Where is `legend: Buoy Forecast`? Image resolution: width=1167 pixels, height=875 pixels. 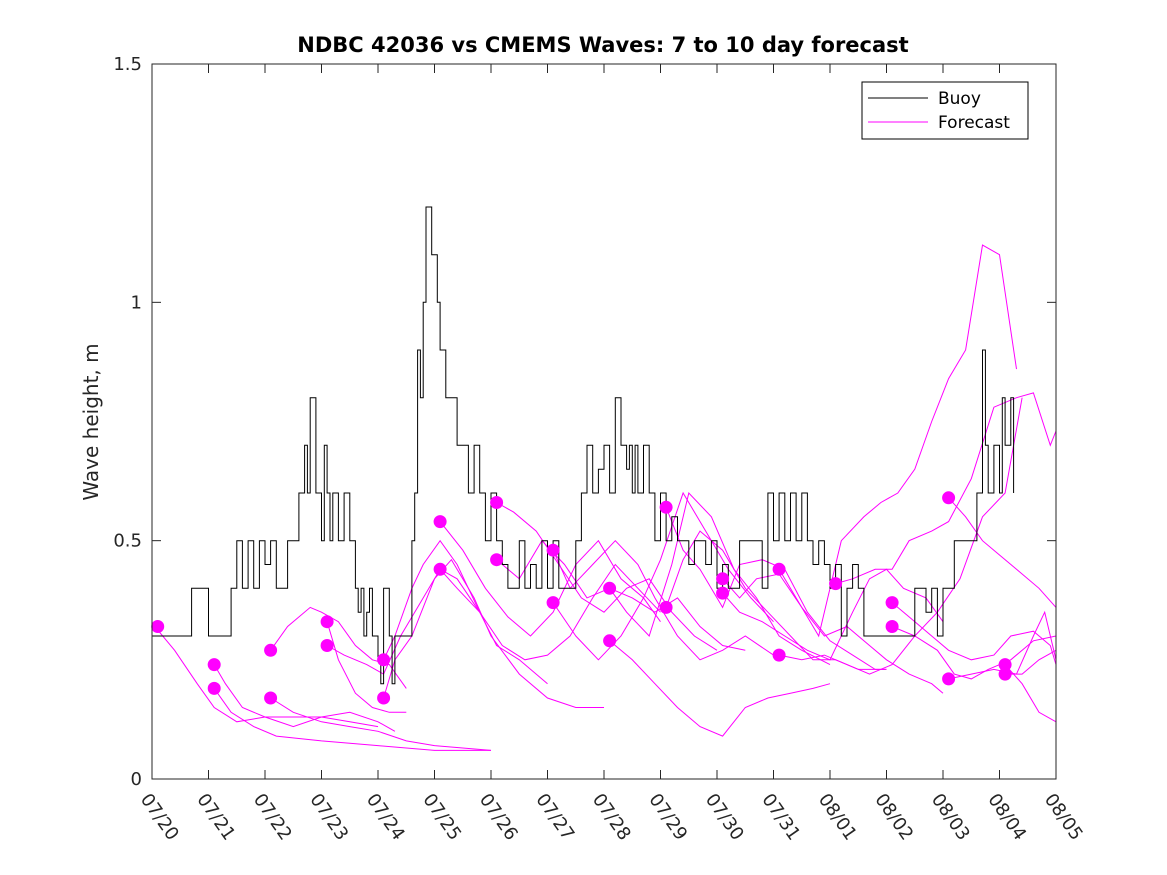
legend: Buoy Forecast is located at coordinates (945, 110).